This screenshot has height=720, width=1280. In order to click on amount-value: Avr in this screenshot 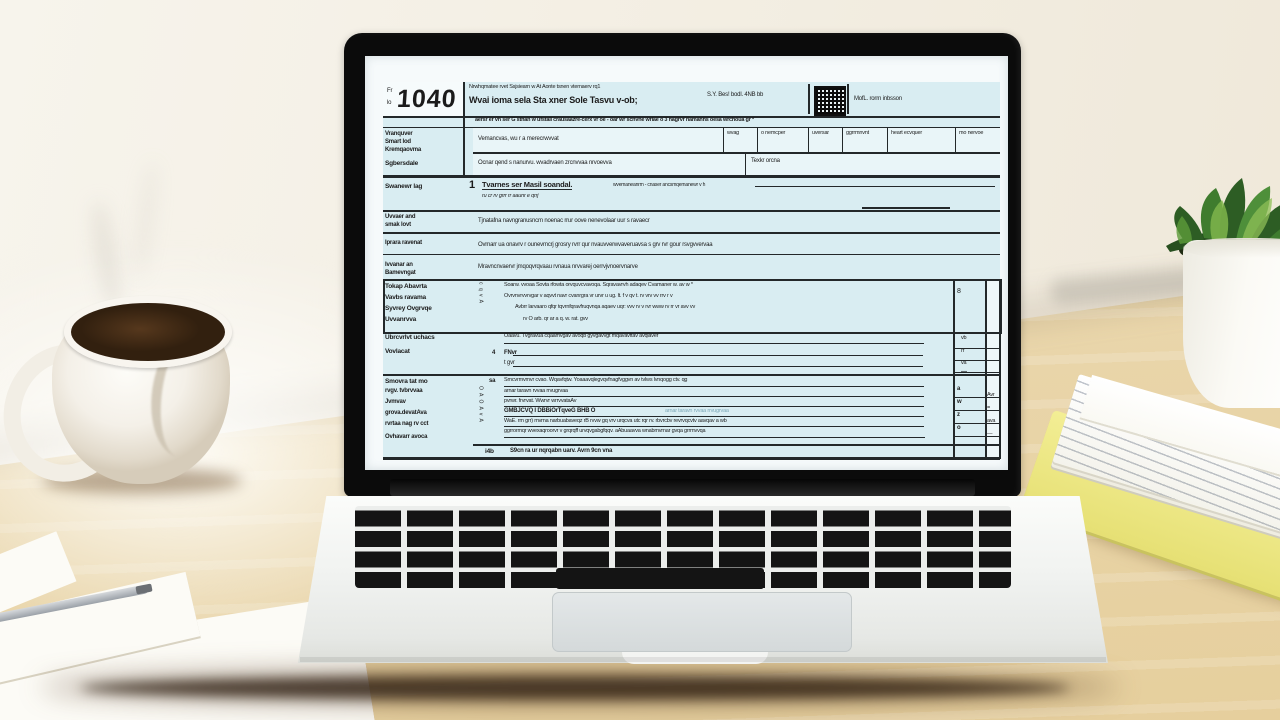, I will do `click(991, 395)`.